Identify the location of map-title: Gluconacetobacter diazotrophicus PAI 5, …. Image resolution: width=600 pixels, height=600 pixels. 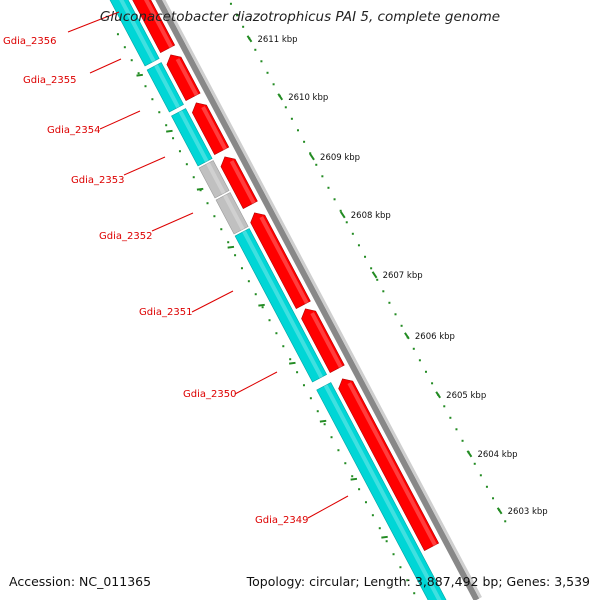
(300, 17).